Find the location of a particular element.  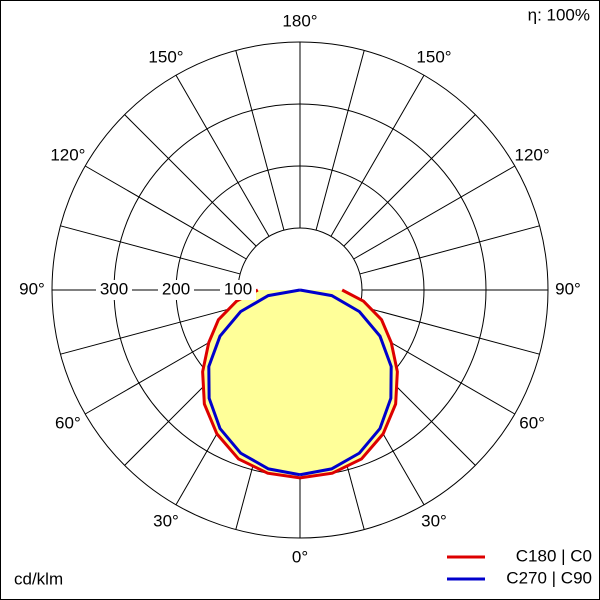

r-tick-label: 300 is located at coordinates (114, 288).